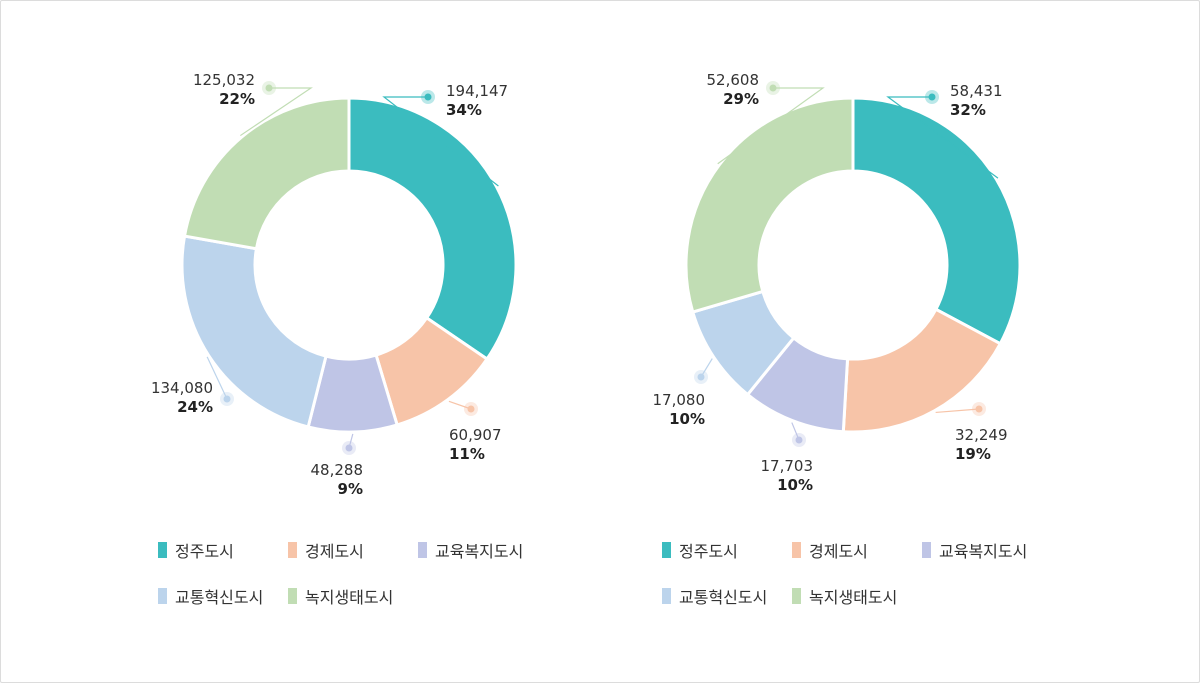 The image size is (1200, 683). I want to click on percent-label-5: 22%, so click(237, 99).